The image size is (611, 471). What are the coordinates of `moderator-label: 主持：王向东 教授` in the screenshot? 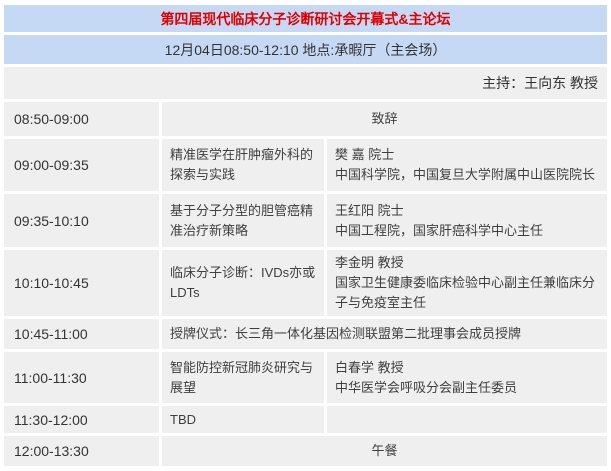 It's located at (305, 83).